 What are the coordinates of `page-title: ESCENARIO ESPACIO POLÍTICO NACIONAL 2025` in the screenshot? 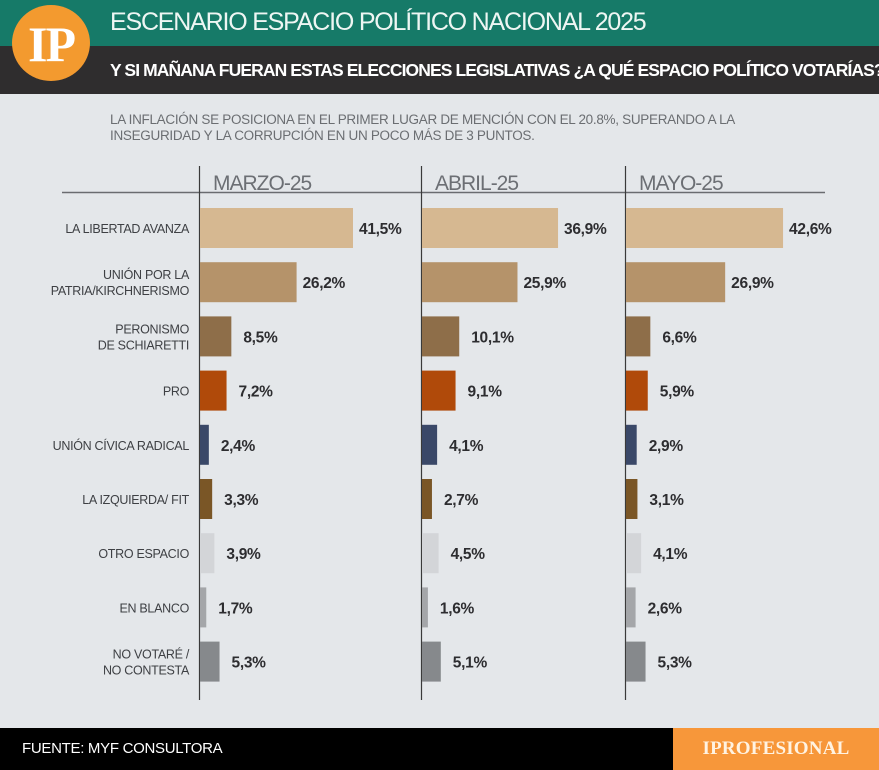 It's located at (378, 22).